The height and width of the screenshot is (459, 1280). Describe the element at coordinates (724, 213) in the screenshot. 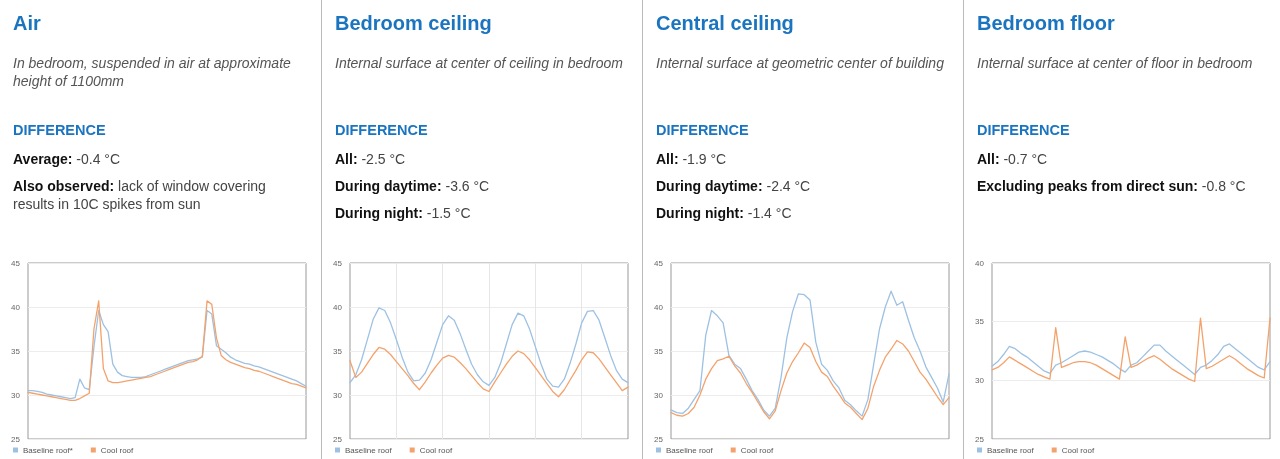

I see `text: During night: -1.4 °C` at that location.